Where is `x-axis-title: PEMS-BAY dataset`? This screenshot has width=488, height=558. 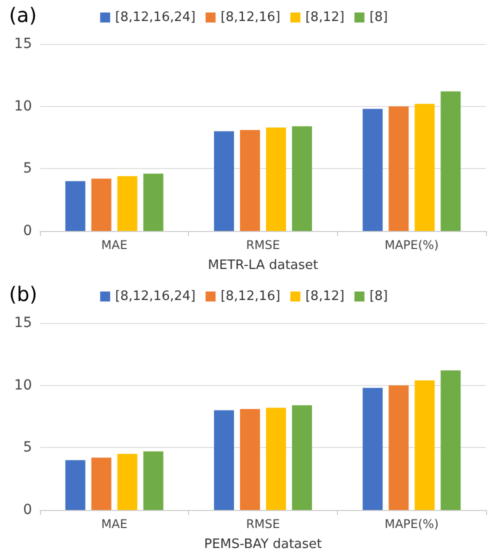 x-axis-title: PEMS-BAY dataset is located at coordinates (263, 544).